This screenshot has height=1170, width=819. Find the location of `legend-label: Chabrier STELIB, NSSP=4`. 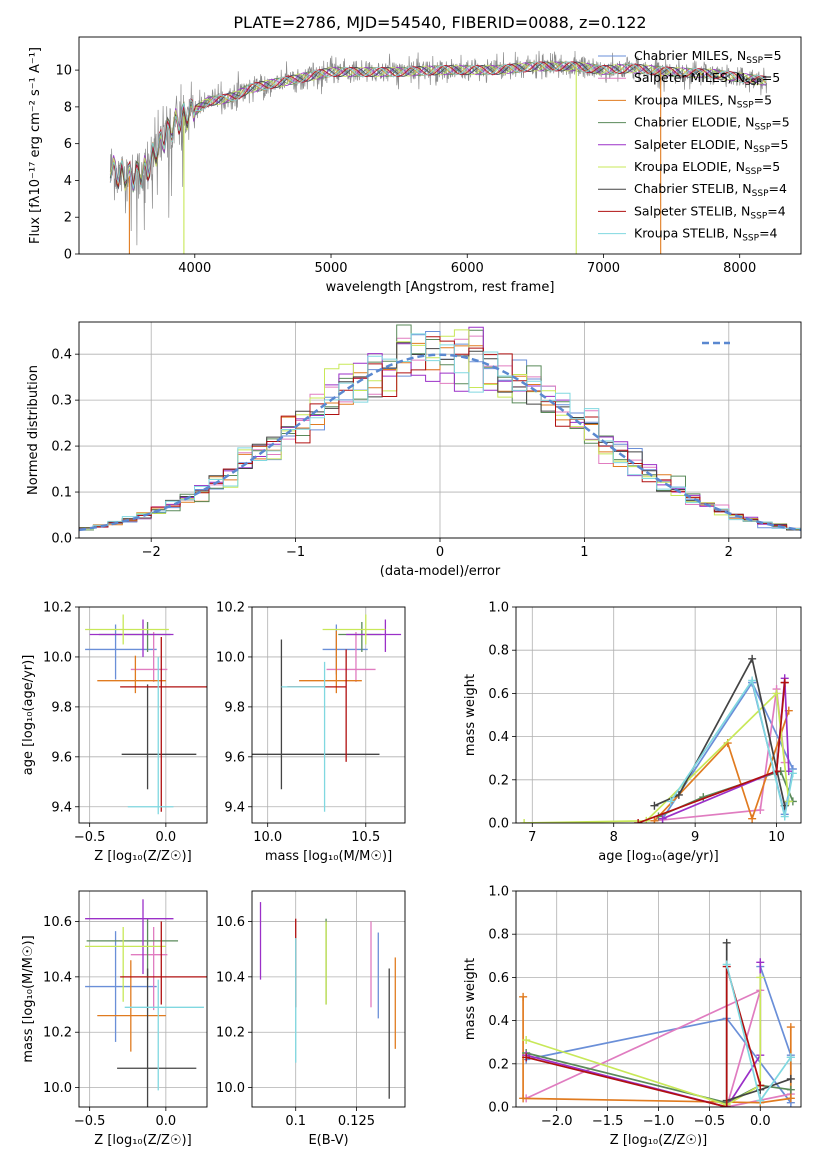

legend-label: Chabrier STELIB, NSSP=4 is located at coordinates (710, 190).